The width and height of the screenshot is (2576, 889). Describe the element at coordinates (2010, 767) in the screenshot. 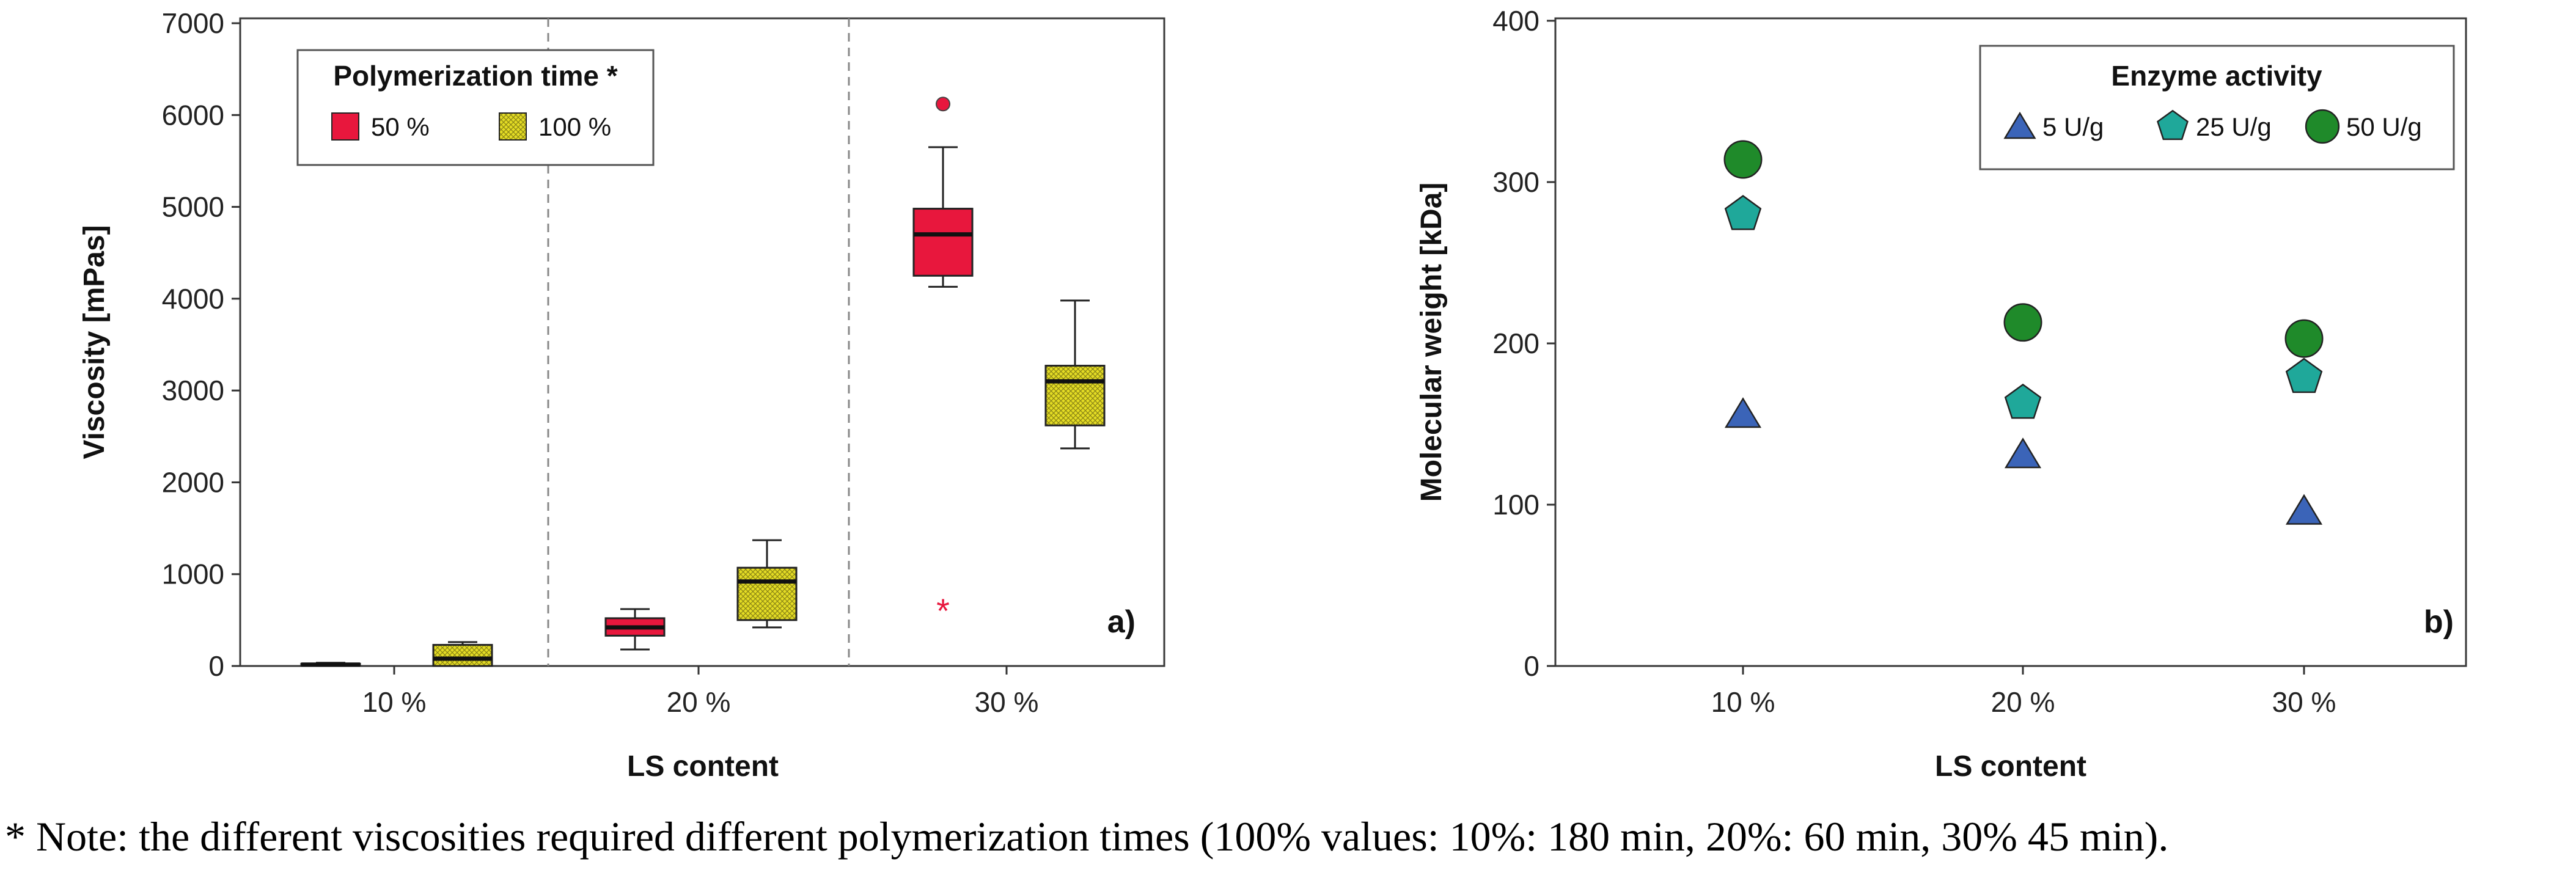

I see `x-axis-label-b: LS content` at that location.